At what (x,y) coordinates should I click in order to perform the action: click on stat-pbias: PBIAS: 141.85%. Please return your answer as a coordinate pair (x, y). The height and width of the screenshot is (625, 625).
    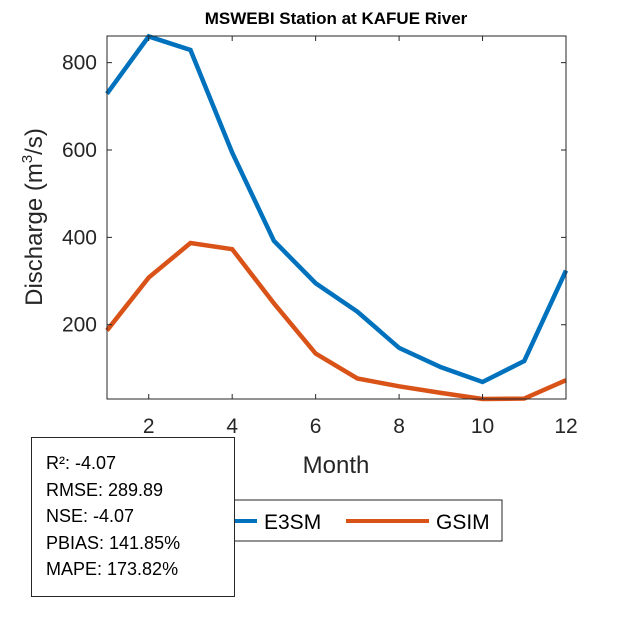
    Looking at the image, I should click on (113, 542).